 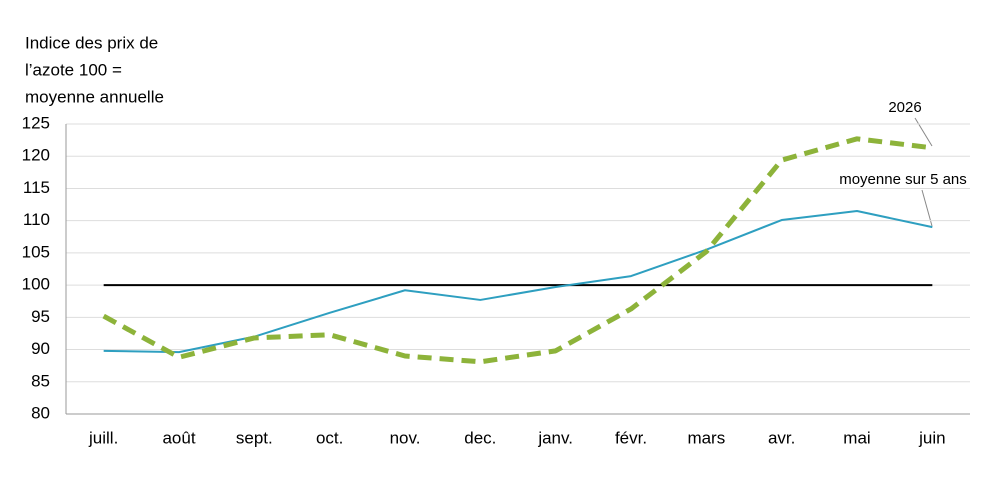 I want to click on y-axis-label: Indice des prix de, so click(x=91, y=42).